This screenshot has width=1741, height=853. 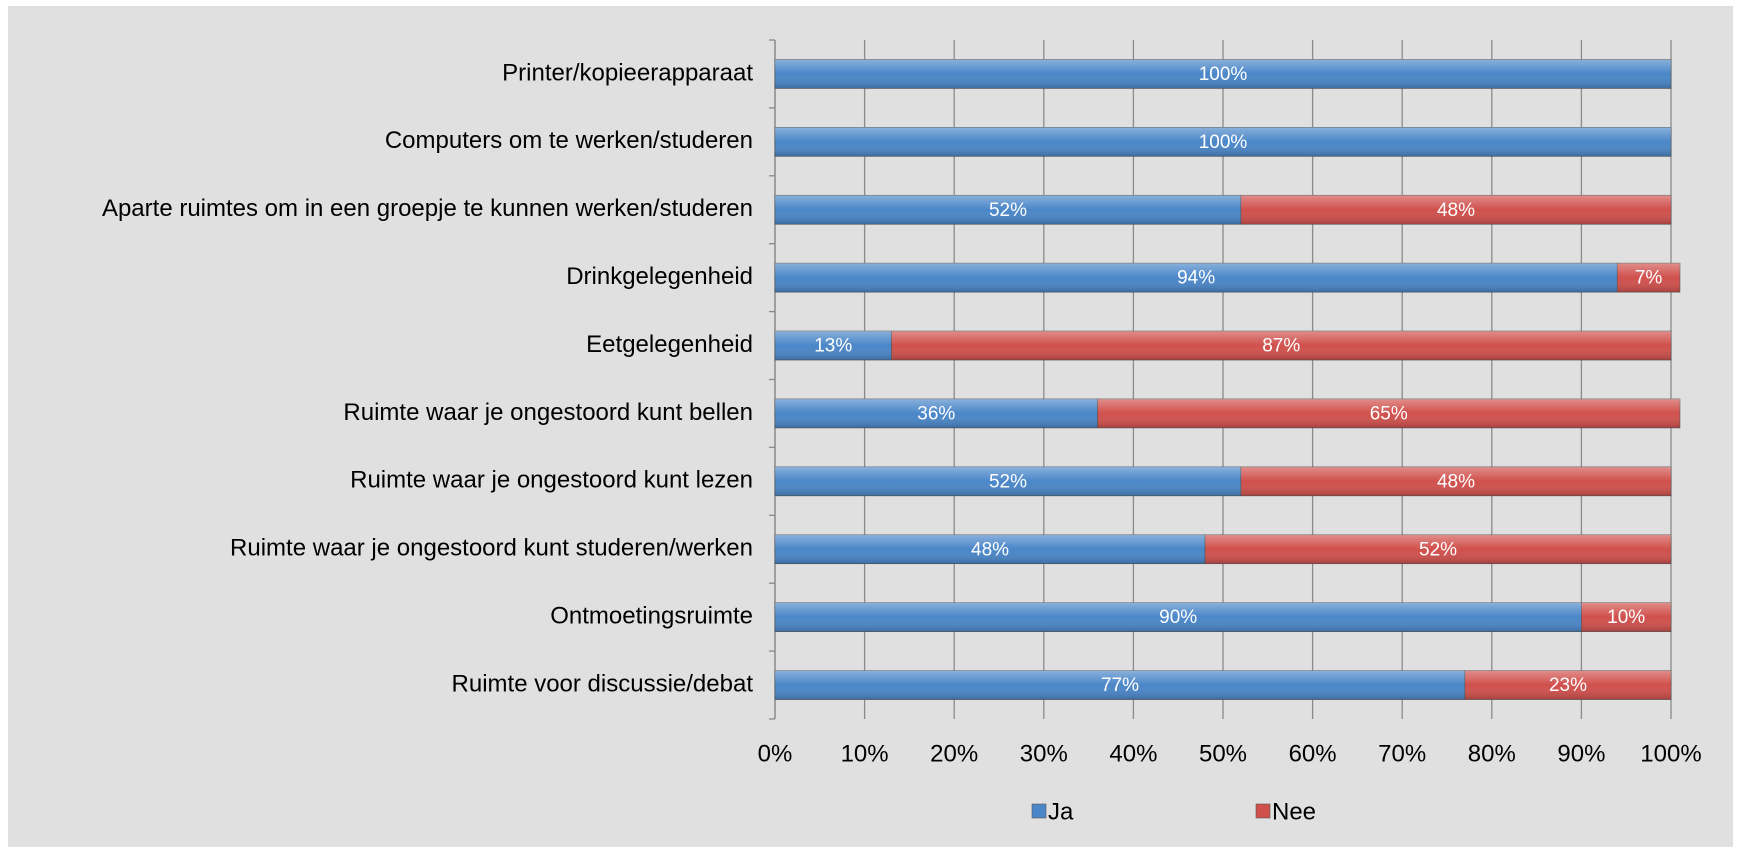 I want to click on data-label: 77%, so click(x=1120, y=685).